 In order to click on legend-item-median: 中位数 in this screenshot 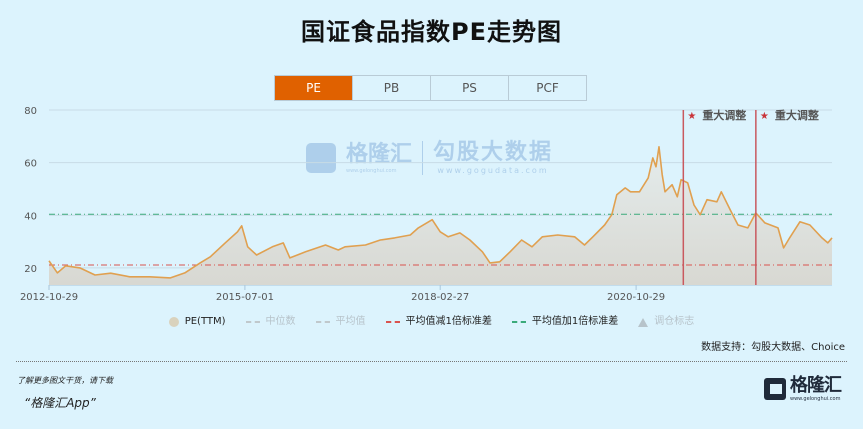, I will do `click(270, 322)`.